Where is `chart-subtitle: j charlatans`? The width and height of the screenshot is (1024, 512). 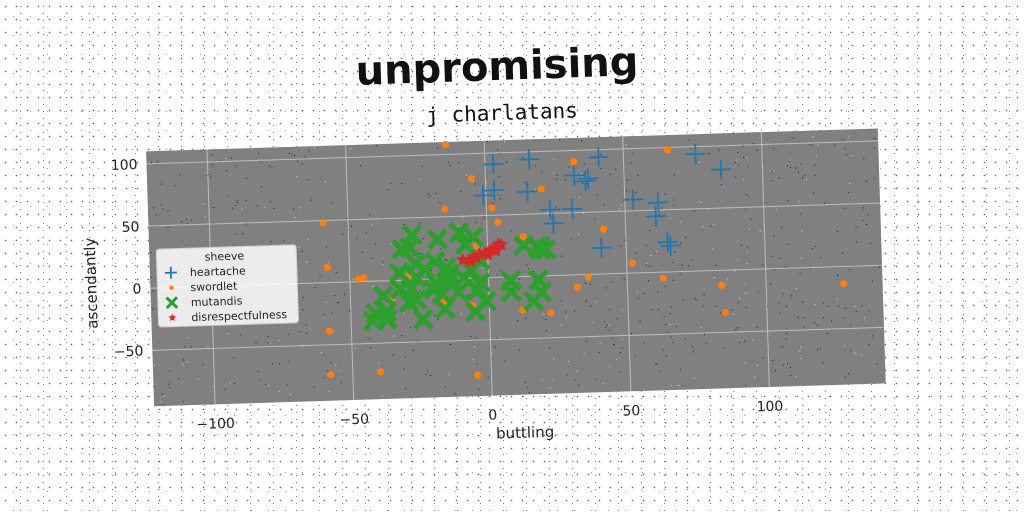 chart-subtitle: j charlatans is located at coordinates (502, 112).